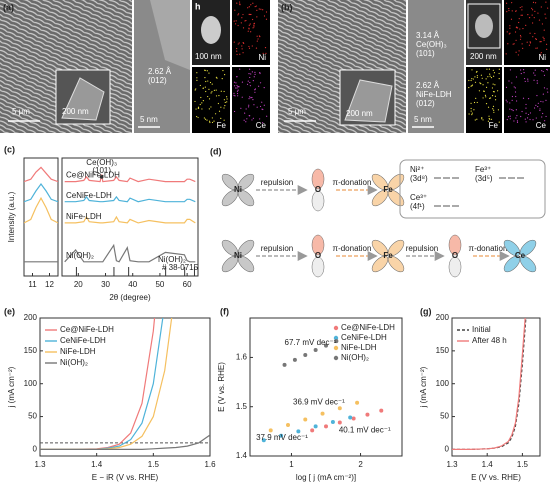 This screenshot has width=550, height=486. Describe the element at coordinates (483, 56) in the screenshot. I see `scale-label: 200 nm` at that location.